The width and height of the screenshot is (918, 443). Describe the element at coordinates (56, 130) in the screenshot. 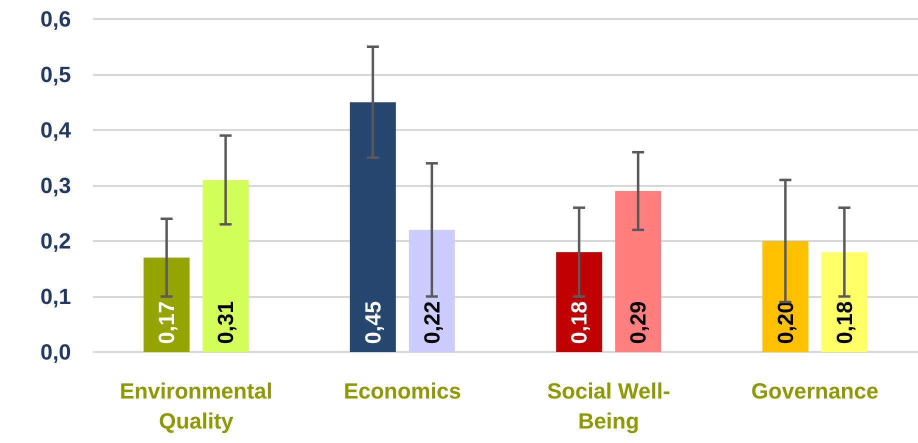

I see `y-tick-label: 0,4` at that location.